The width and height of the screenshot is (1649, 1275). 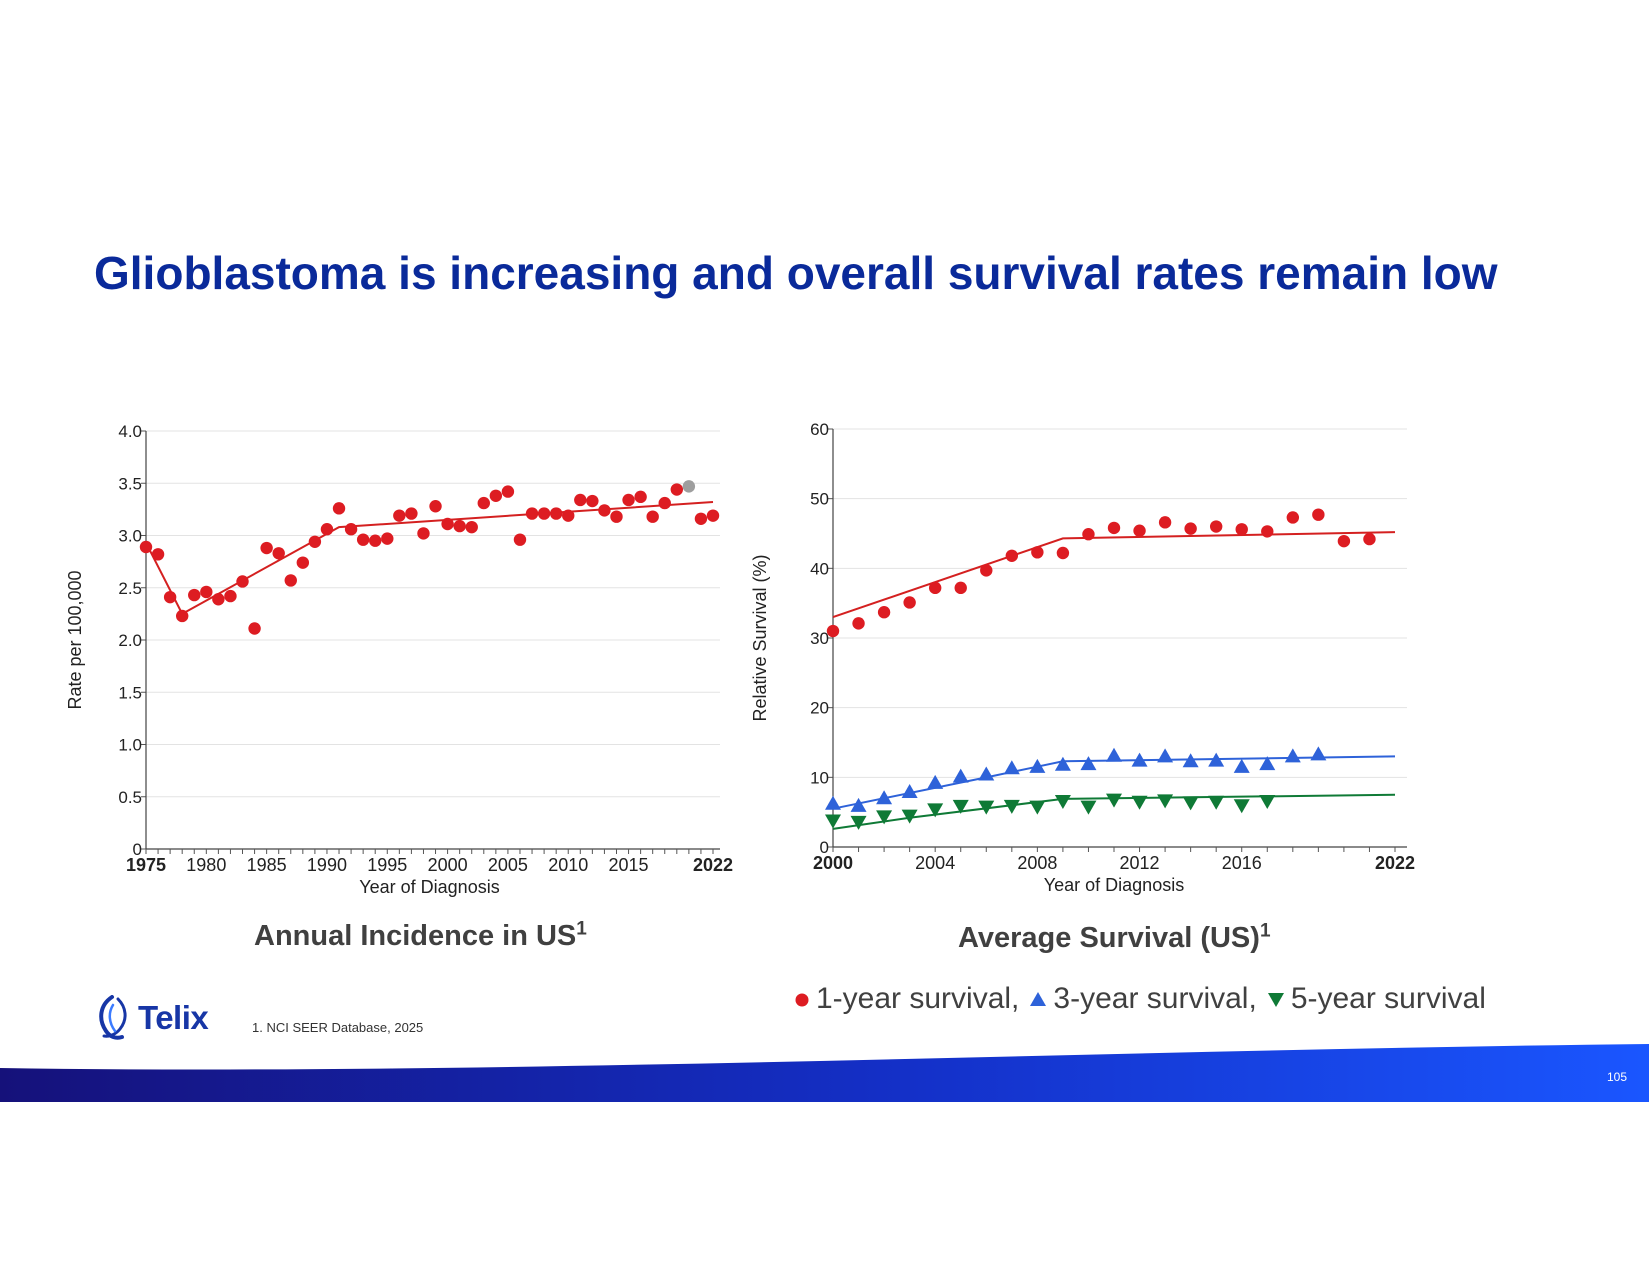 What do you see at coordinates (130, 692) in the screenshot?
I see `incidence-y-tick-label: 1.5` at bounding box center [130, 692].